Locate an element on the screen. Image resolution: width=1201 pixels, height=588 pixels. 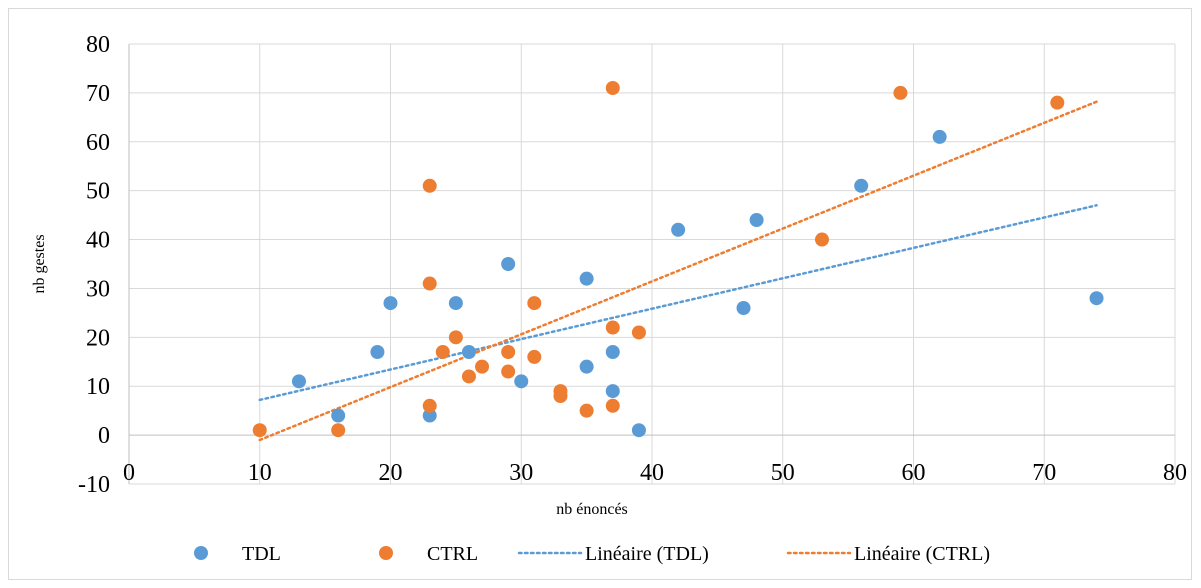
legend-item: Linéaire (TDL) is located at coordinates (613, 554).